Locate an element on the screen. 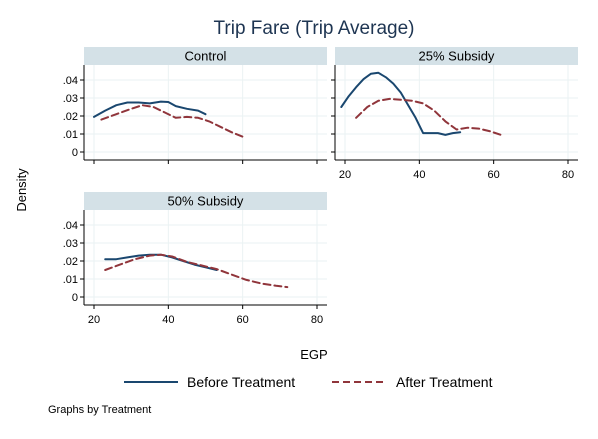 Image resolution: width=598 pixels, height=439 pixels. chart-title: Trip Fare (Trip Average) is located at coordinates (314, 28).